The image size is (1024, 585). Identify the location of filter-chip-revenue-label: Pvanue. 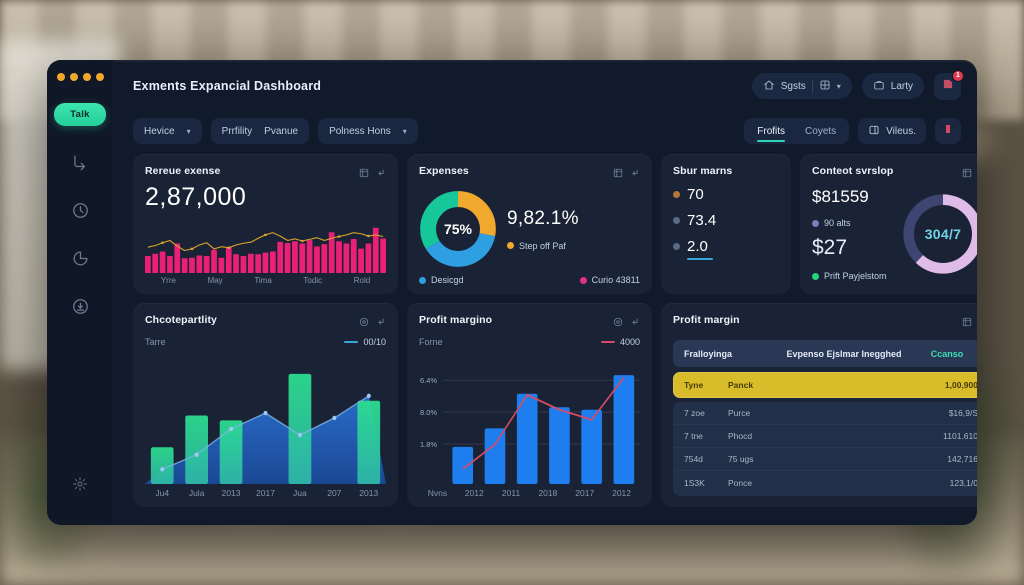
(281, 131).